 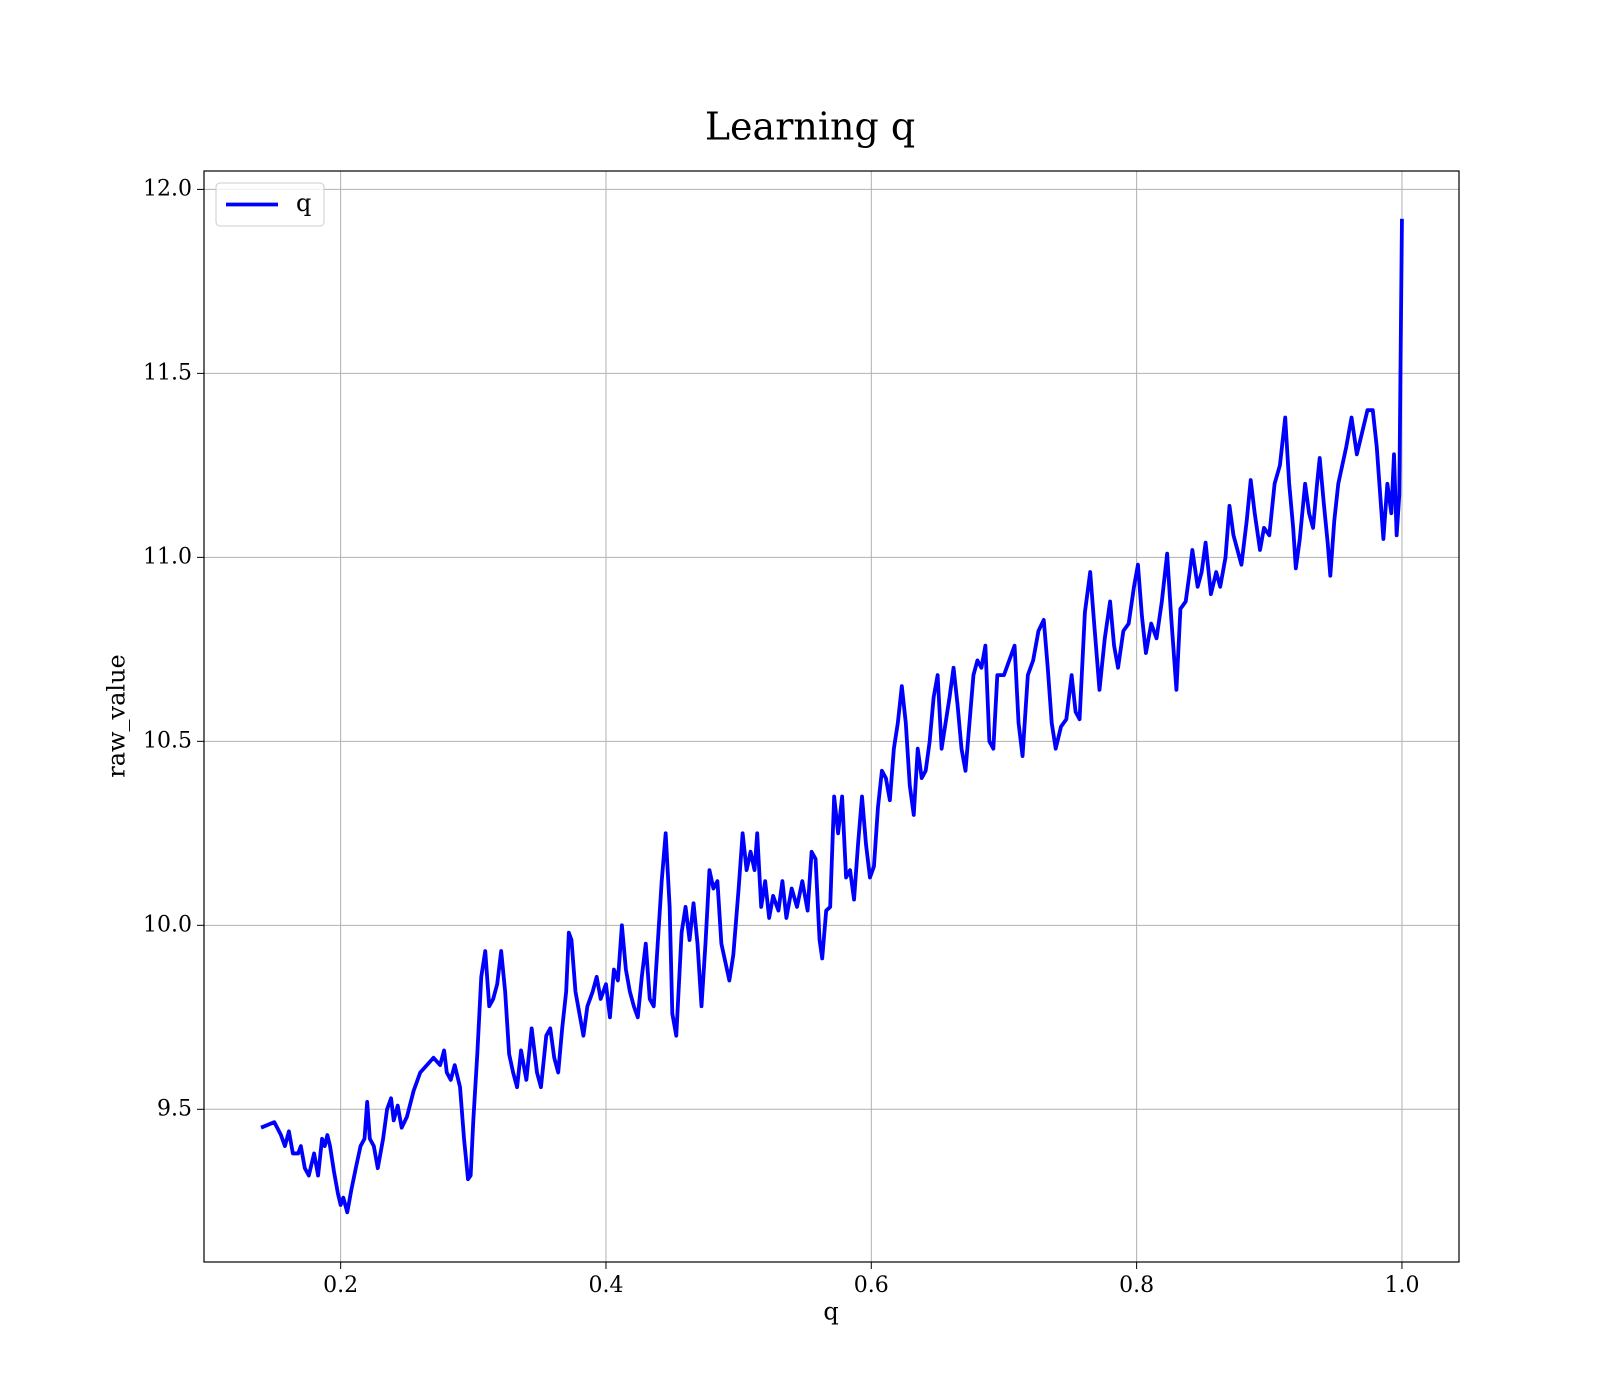 I want to click on x-tick-label: 0.2, so click(x=340, y=1285).